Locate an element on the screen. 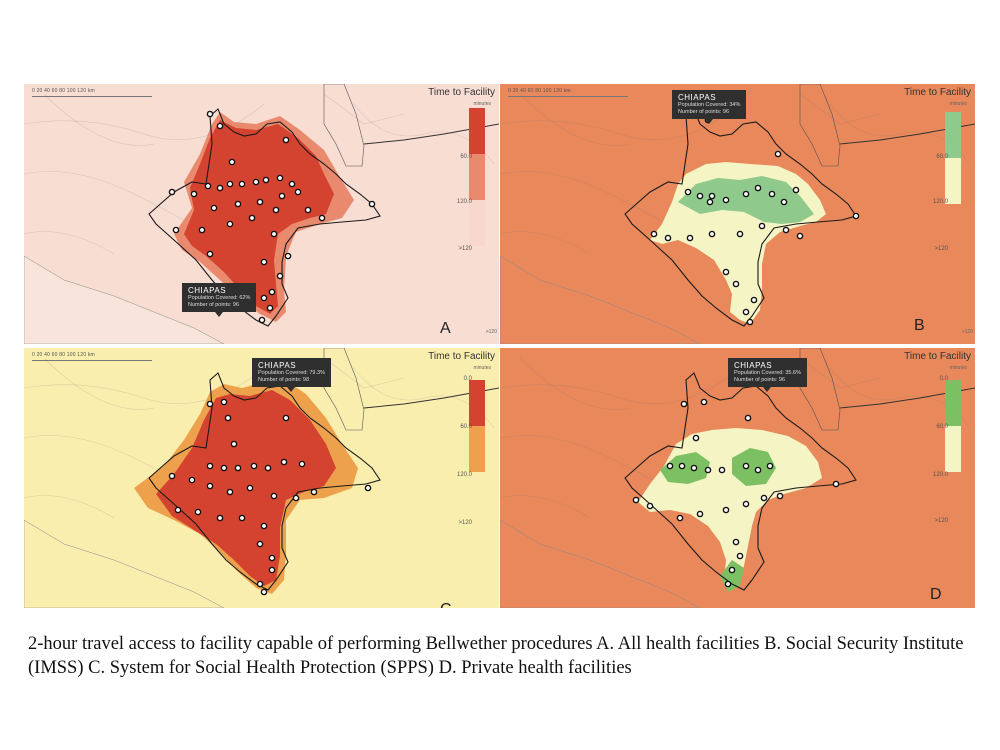  legend-tick-stray: >120 is located at coordinates (967, 332).